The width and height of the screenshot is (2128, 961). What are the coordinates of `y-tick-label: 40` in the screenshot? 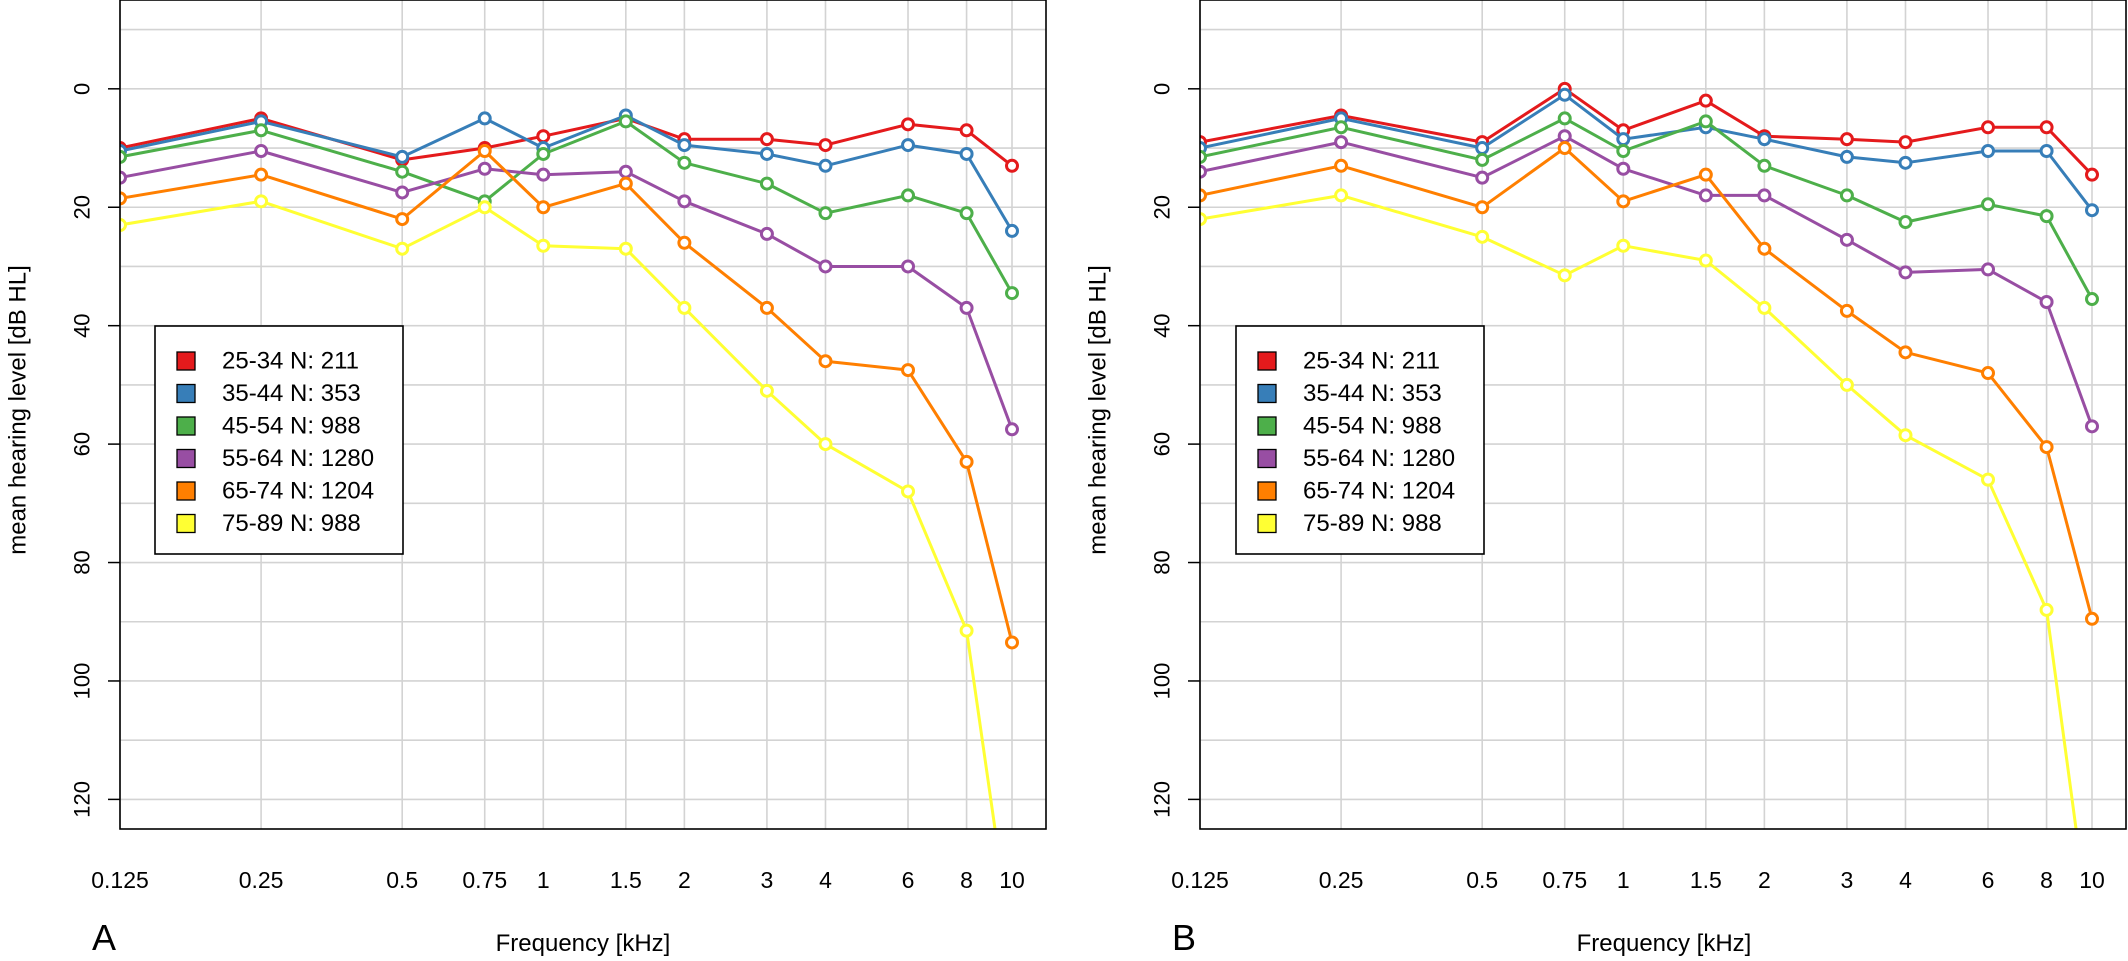 It's located at (1162, 325).